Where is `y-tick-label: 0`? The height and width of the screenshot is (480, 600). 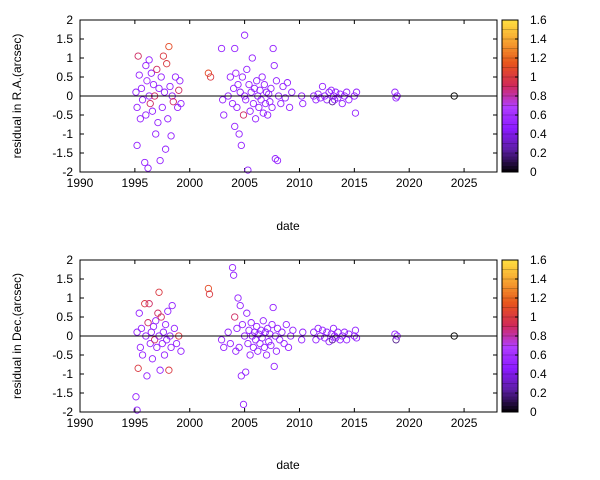
y-tick-label: 0 is located at coordinates (69, 96).